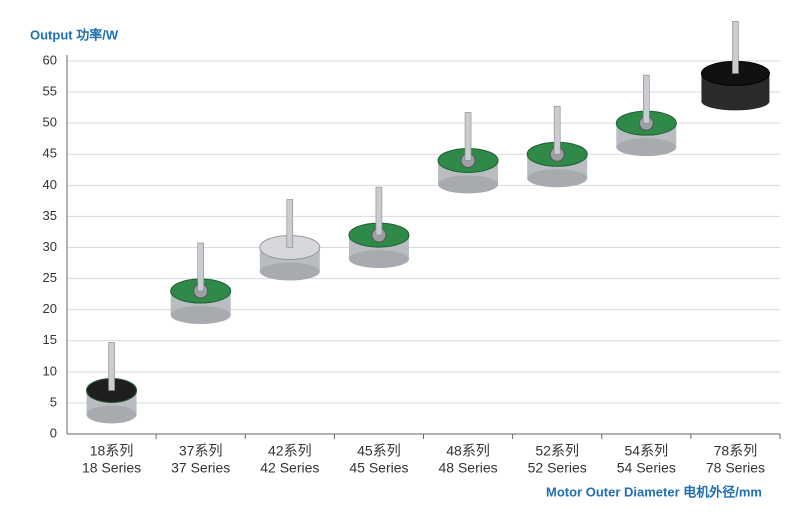 The image size is (797, 514). What do you see at coordinates (290, 451) in the screenshot?
I see `x-tick-label-cn: 42系列` at bounding box center [290, 451].